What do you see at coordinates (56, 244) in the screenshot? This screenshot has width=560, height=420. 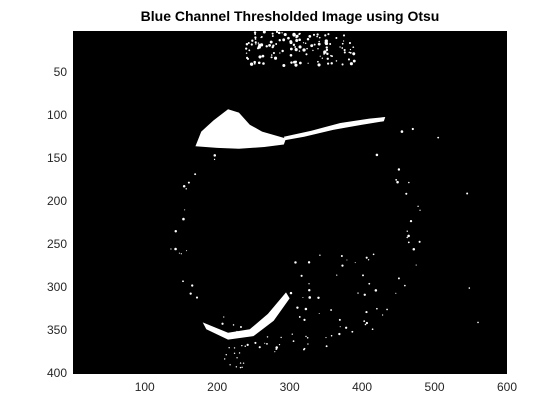 I see `y-tick-label: 250` at bounding box center [56, 244].